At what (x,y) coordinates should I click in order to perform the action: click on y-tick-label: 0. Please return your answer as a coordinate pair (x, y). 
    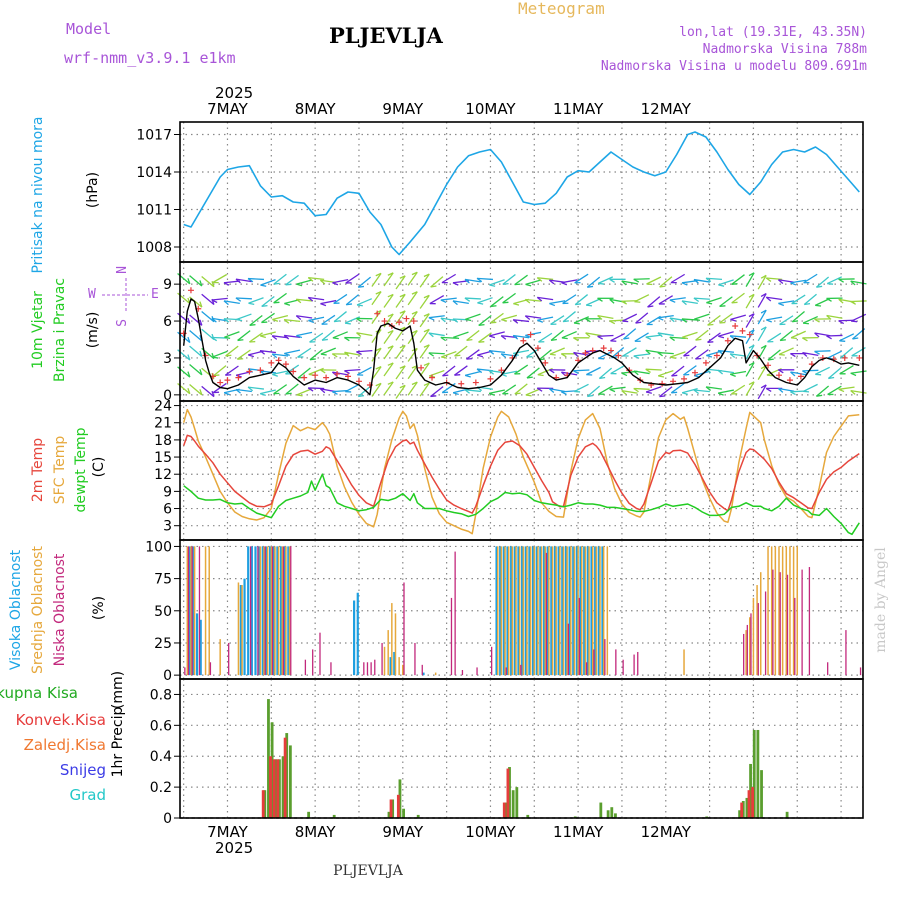
    Looking at the image, I should click on (167, 676).